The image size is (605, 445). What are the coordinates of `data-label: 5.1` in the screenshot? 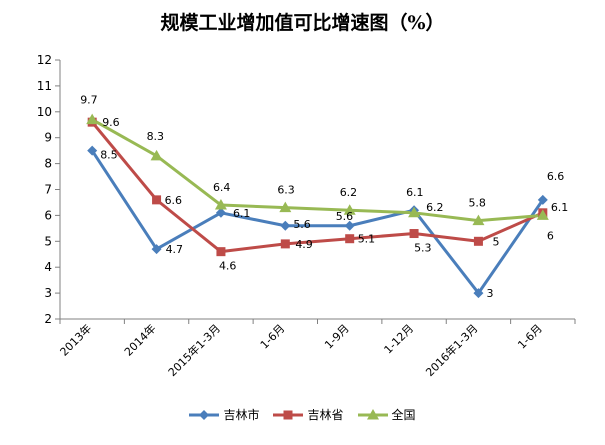 It's located at (367, 239).